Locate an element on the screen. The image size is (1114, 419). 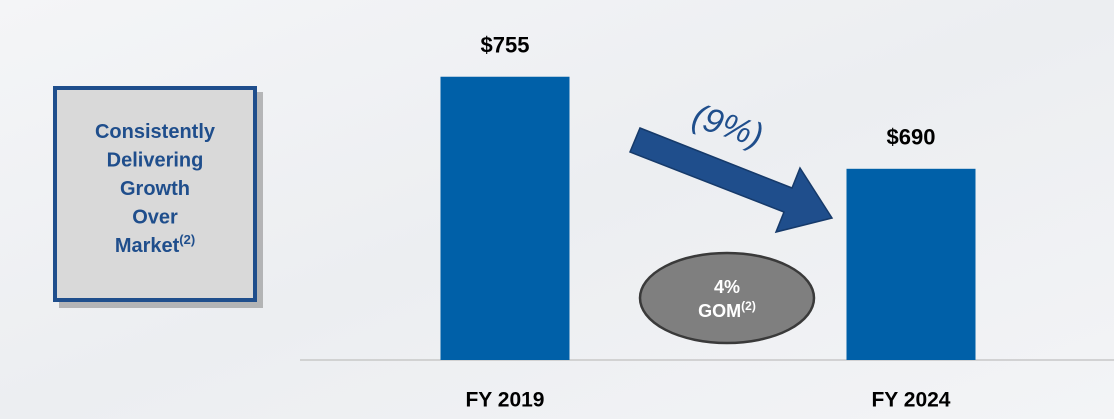
callout-line-text: Market is located at coordinates (147, 246).